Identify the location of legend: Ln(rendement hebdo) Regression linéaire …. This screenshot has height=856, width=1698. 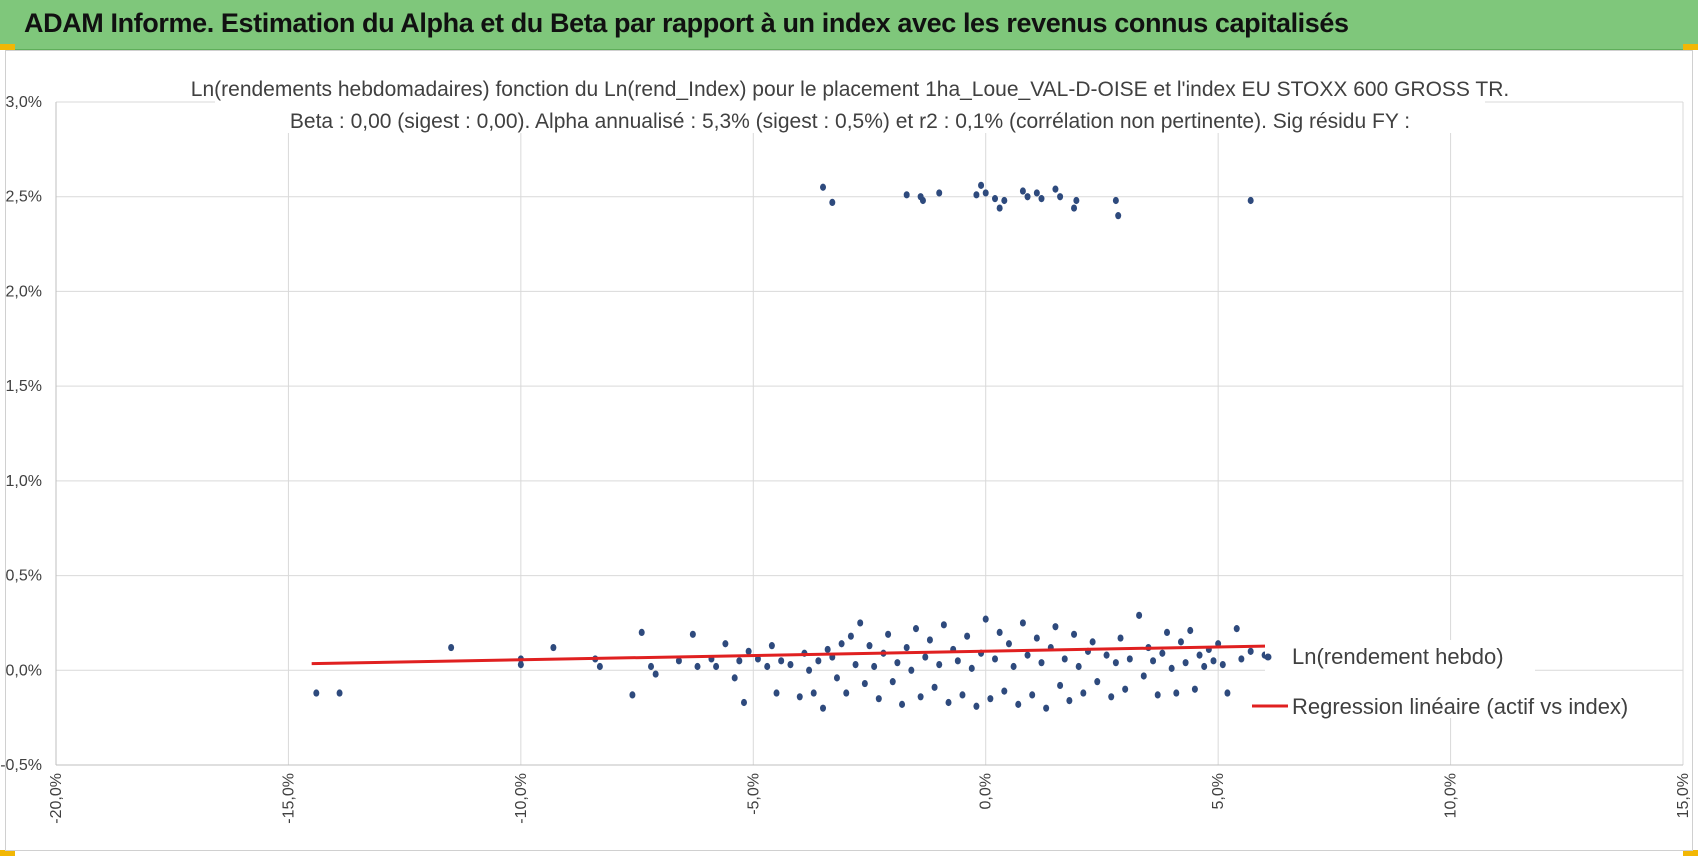
(1440, 679).